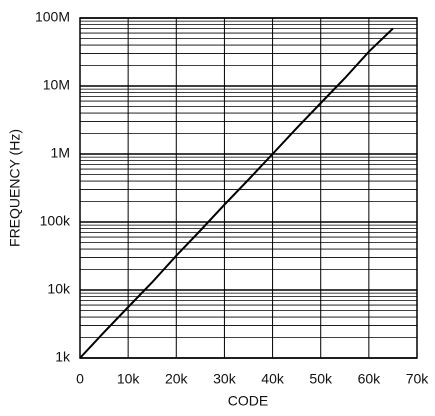 The height and width of the screenshot is (416, 435). I want to click on x-tick-label: 40k, so click(273, 379).